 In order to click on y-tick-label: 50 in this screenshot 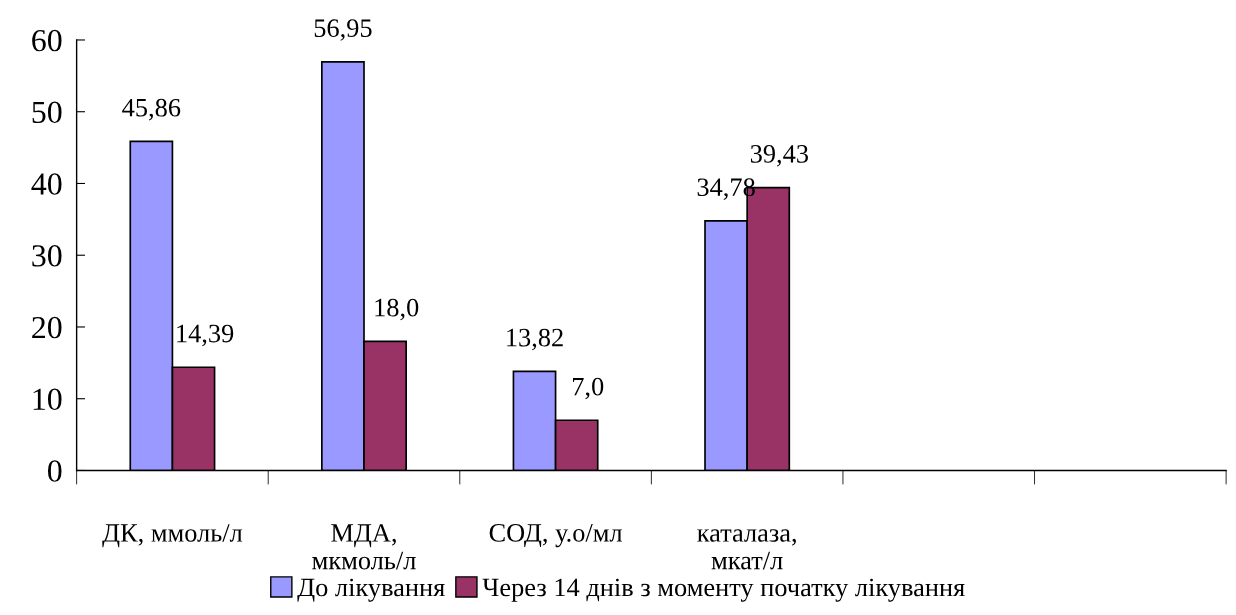, I will do `click(47, 112)`.